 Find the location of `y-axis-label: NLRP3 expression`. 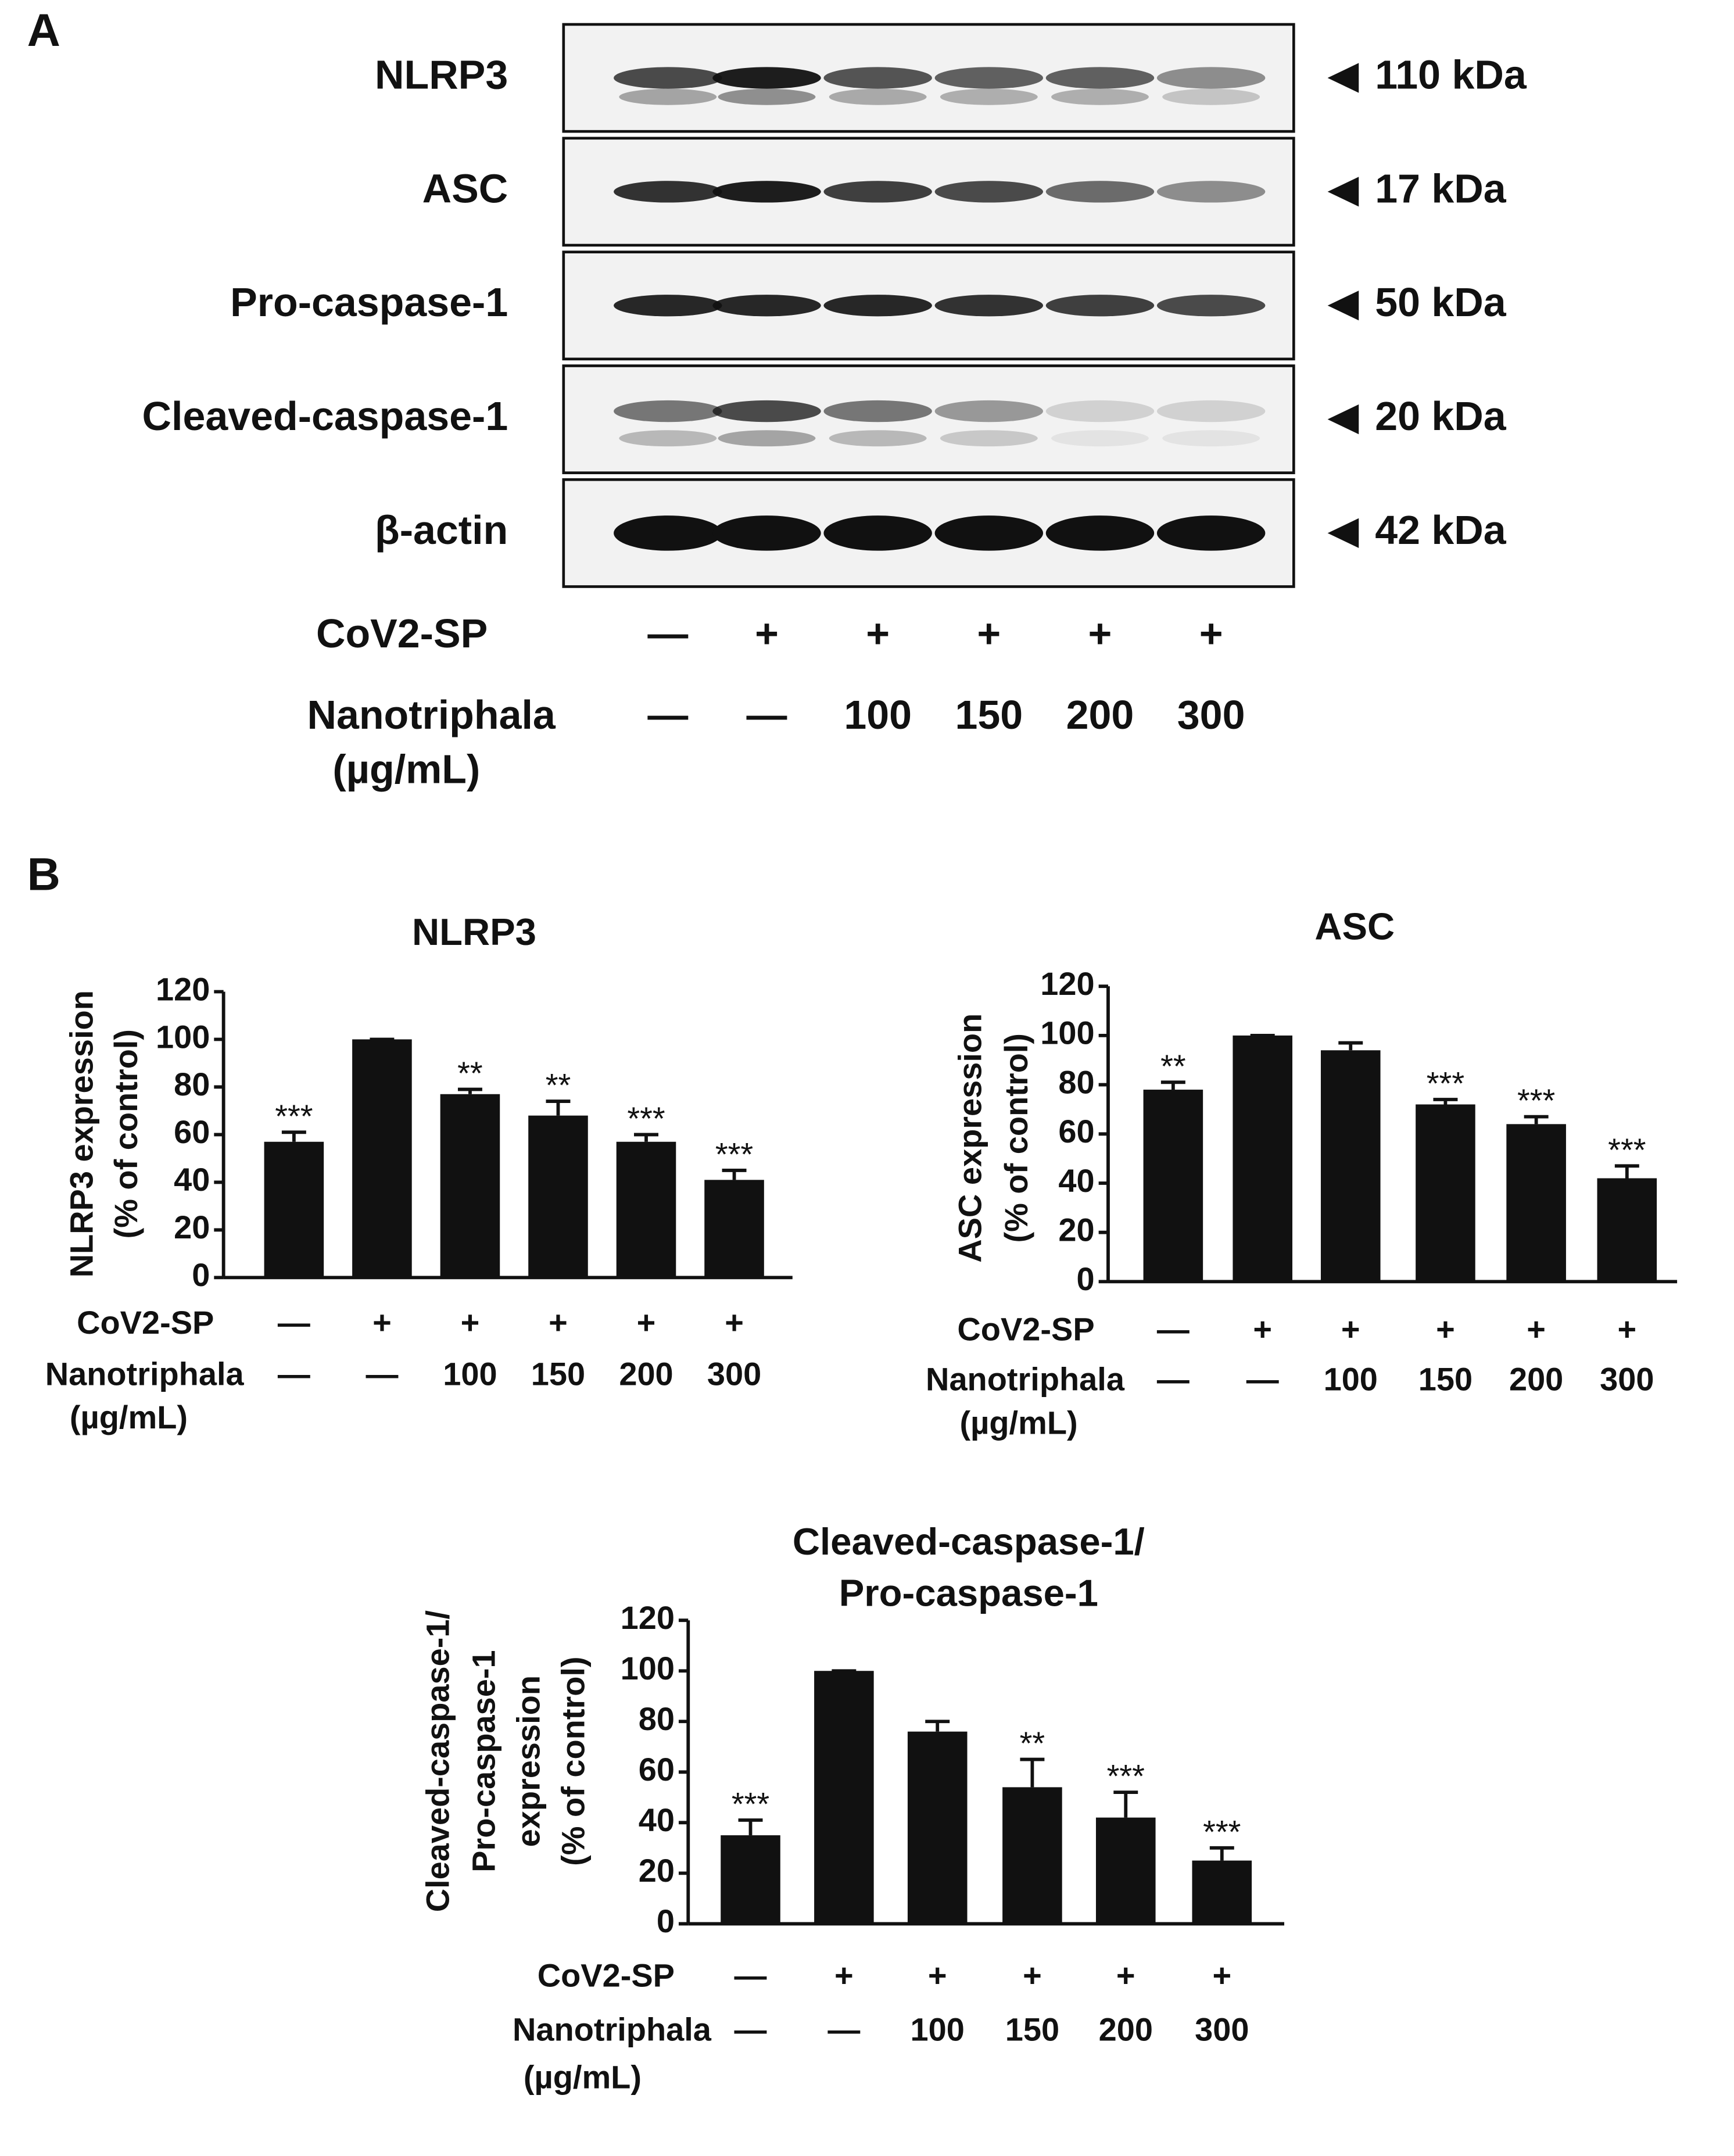

y-axis-label: NLRP3 expression is located at coordinates (81, 1133).